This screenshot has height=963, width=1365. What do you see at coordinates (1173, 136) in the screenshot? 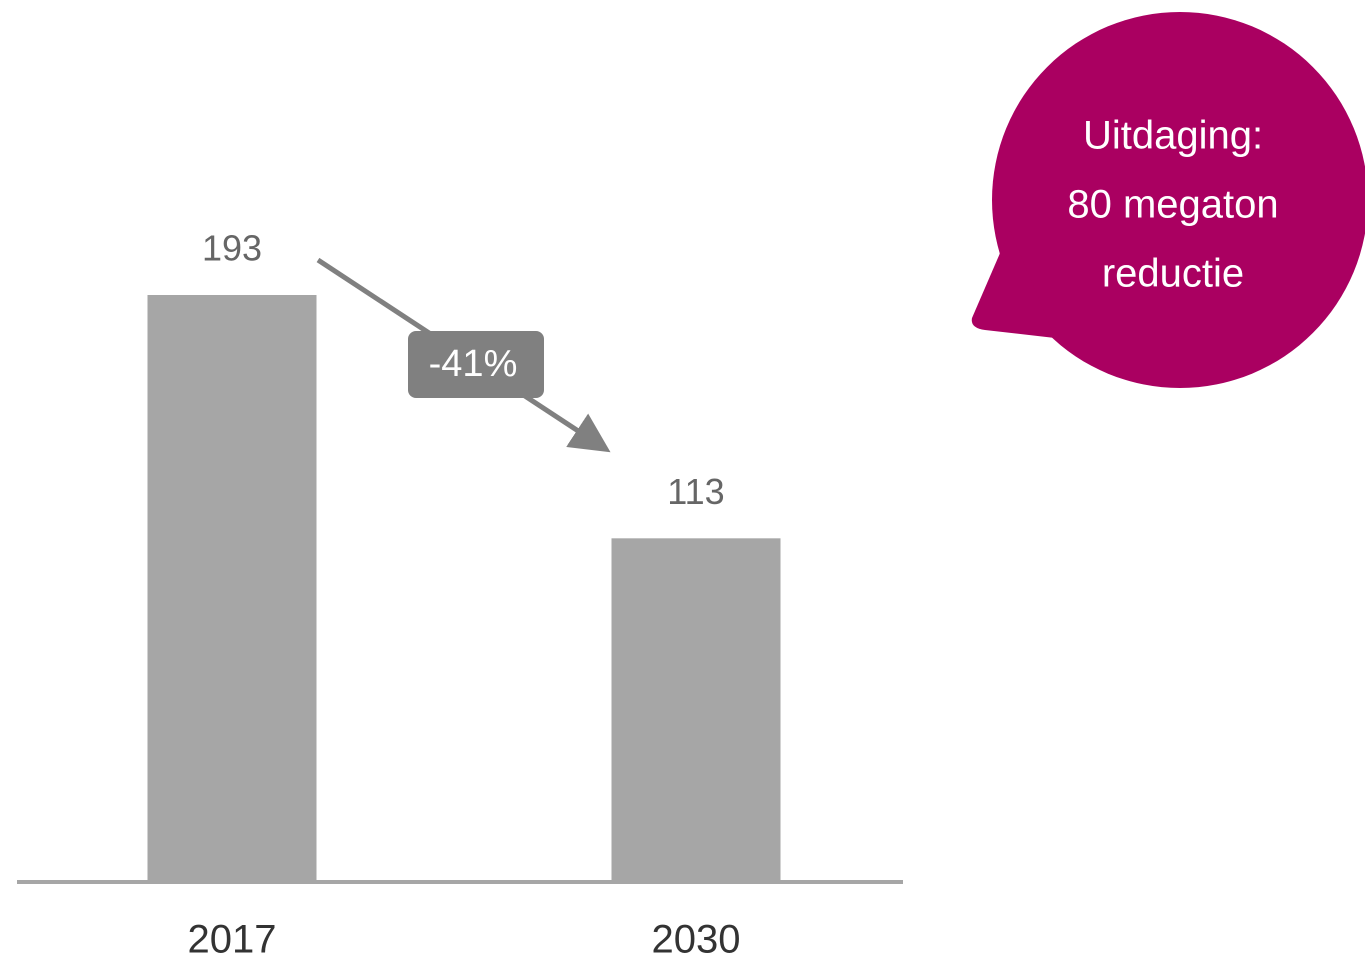
I see `callout-line: Uitdaging:` at bounding box center [1173, 136].